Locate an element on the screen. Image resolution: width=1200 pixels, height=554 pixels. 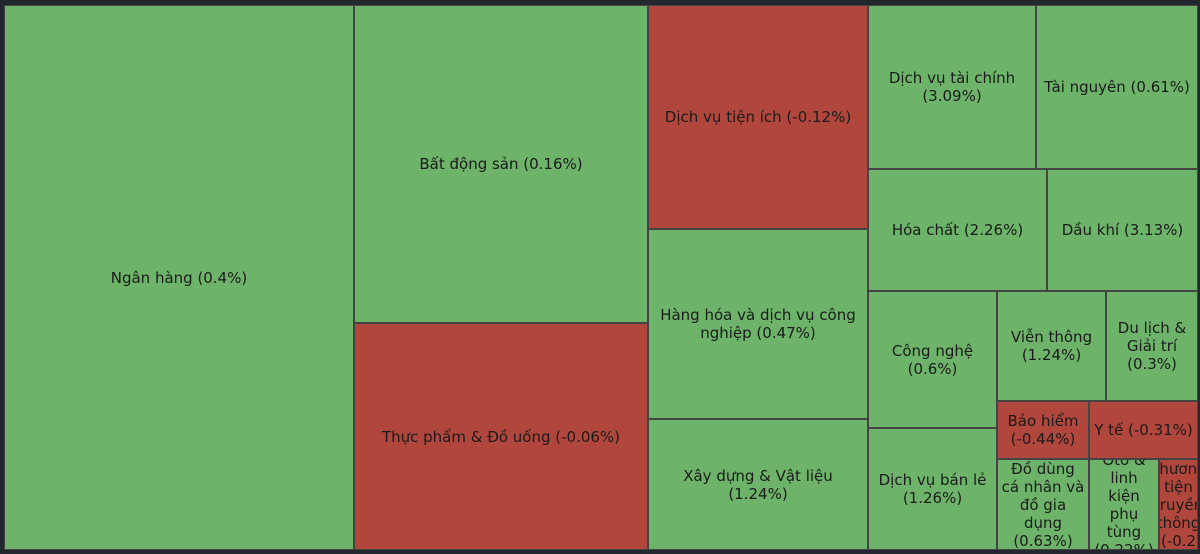
treemap-tile: Xây dựng & Vật liệu (1.24%) is located at coordinates (758, 484).